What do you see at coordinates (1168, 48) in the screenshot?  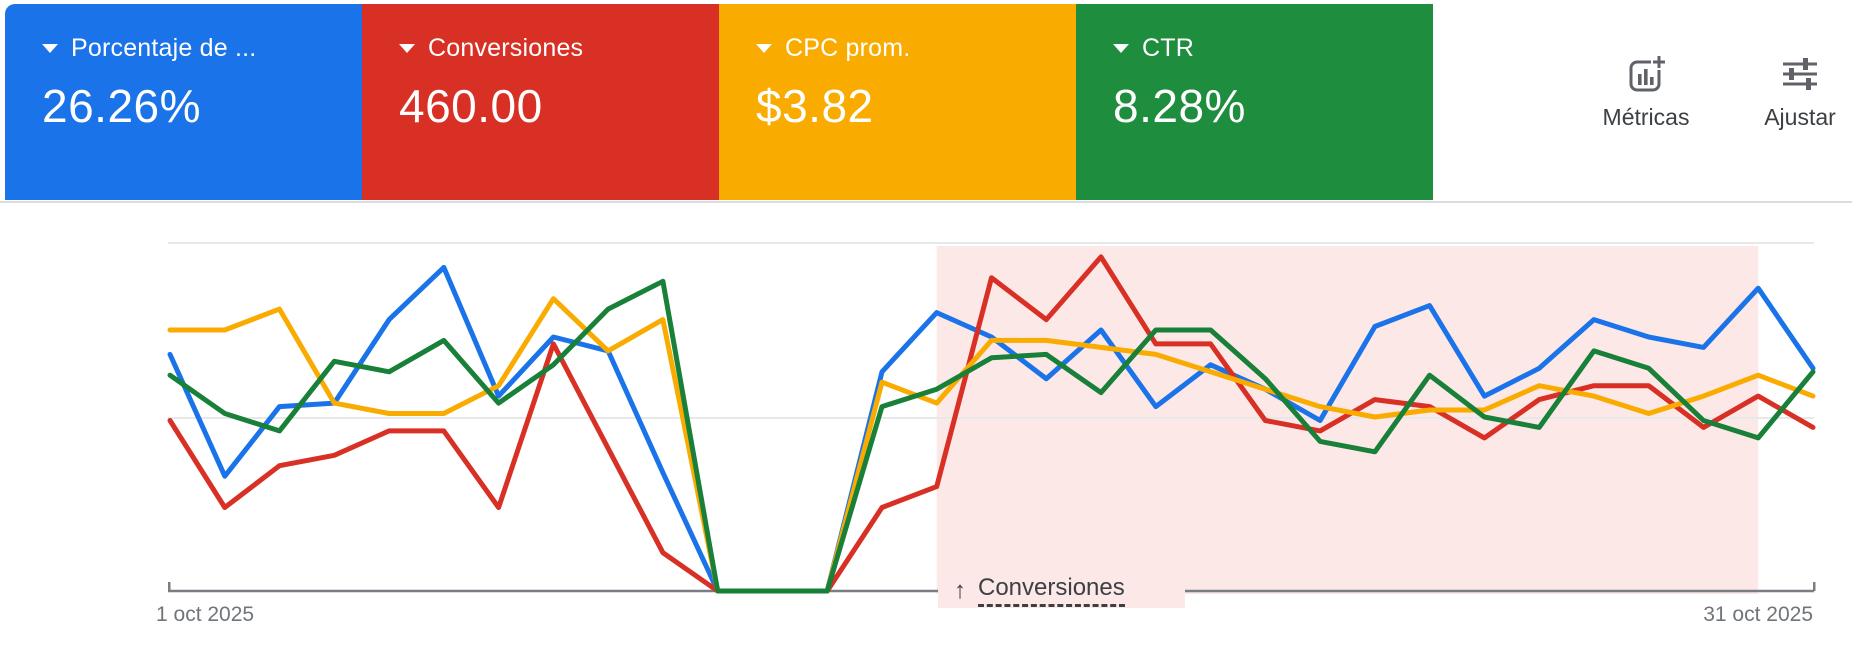 I see `metric-label: CTR` at bounding box center [1168, 48].